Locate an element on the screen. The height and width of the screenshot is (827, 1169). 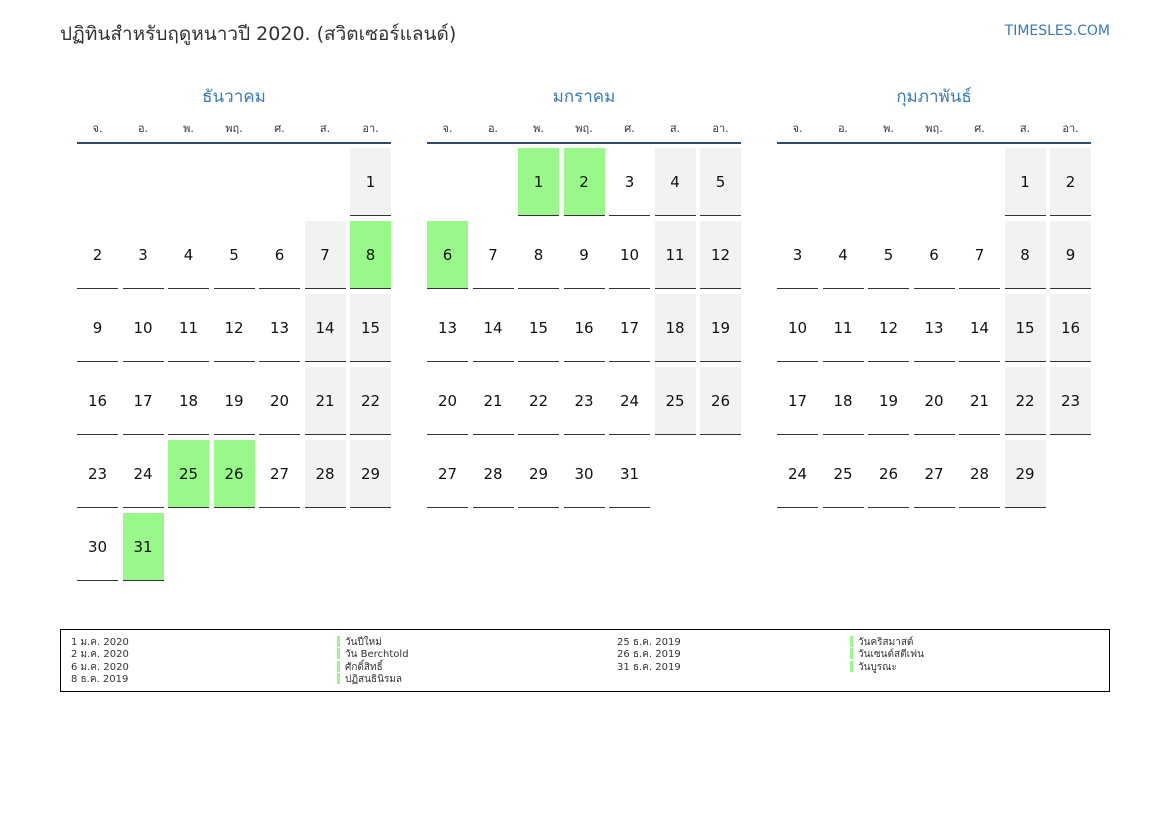
holiday-name: วันเซนต์สตีเฟน is located at coordinates (891, 655).